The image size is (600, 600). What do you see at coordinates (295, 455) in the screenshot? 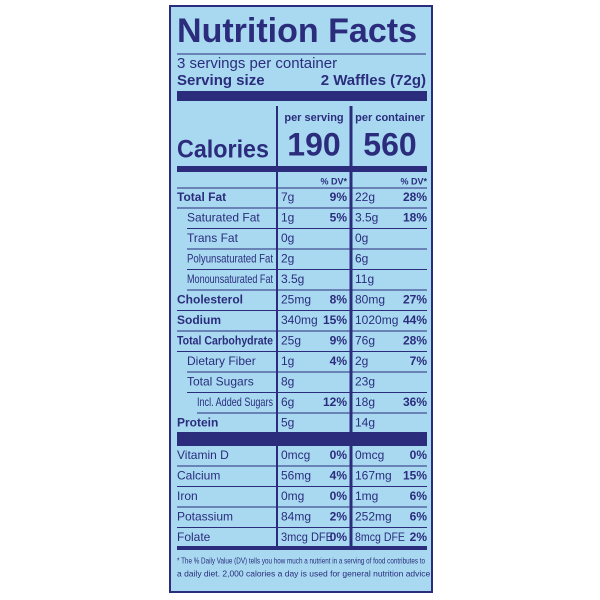
I see `serving-amount: 0mcg` at bounding box center [295, 455].